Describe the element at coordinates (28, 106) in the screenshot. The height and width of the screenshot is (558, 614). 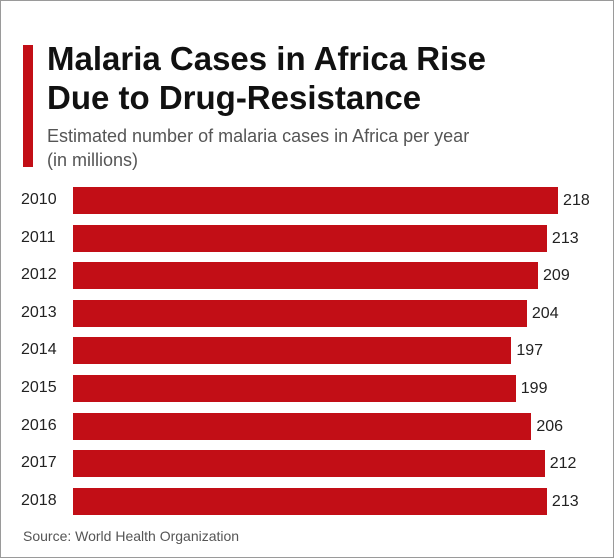
I see `accent-bar` at that location.